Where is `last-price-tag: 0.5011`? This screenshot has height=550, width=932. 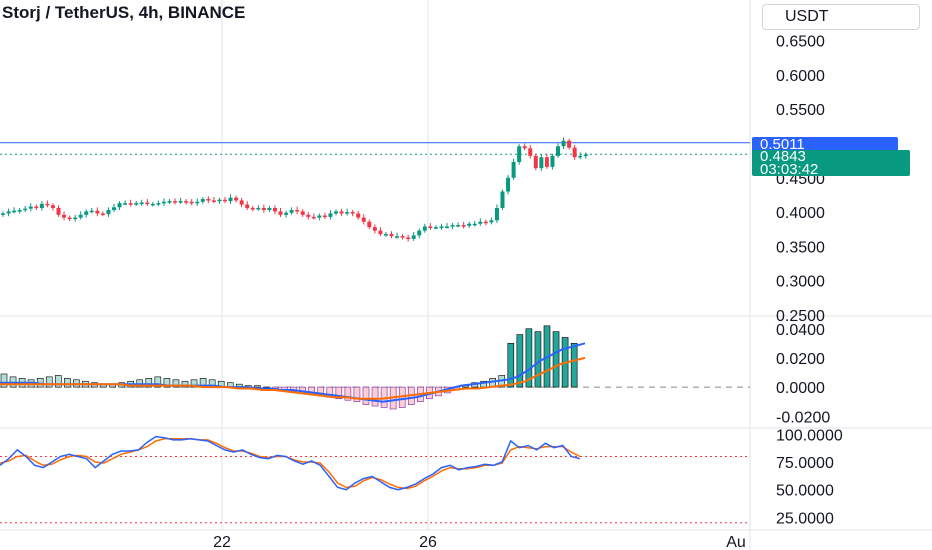 last-price-tag: 0.5011 is located at coordinates (825, 145).